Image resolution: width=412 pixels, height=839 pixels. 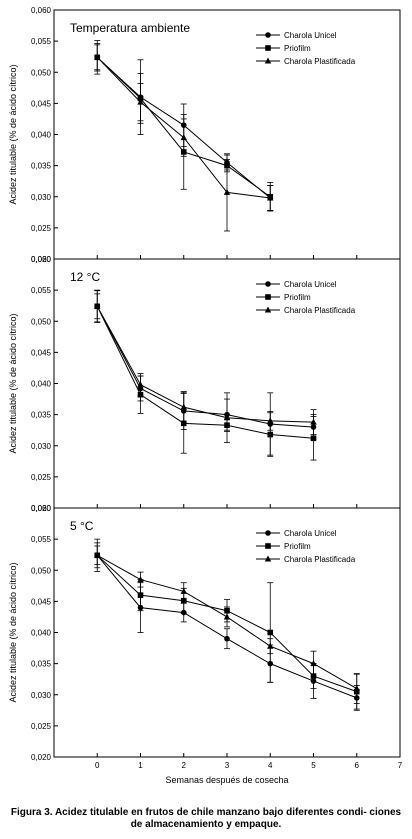 What do you see at coordinates (130, 28) in the screenshot?
I see `panel-title: Temperatura ambiente` at bounding box center [130, 28].